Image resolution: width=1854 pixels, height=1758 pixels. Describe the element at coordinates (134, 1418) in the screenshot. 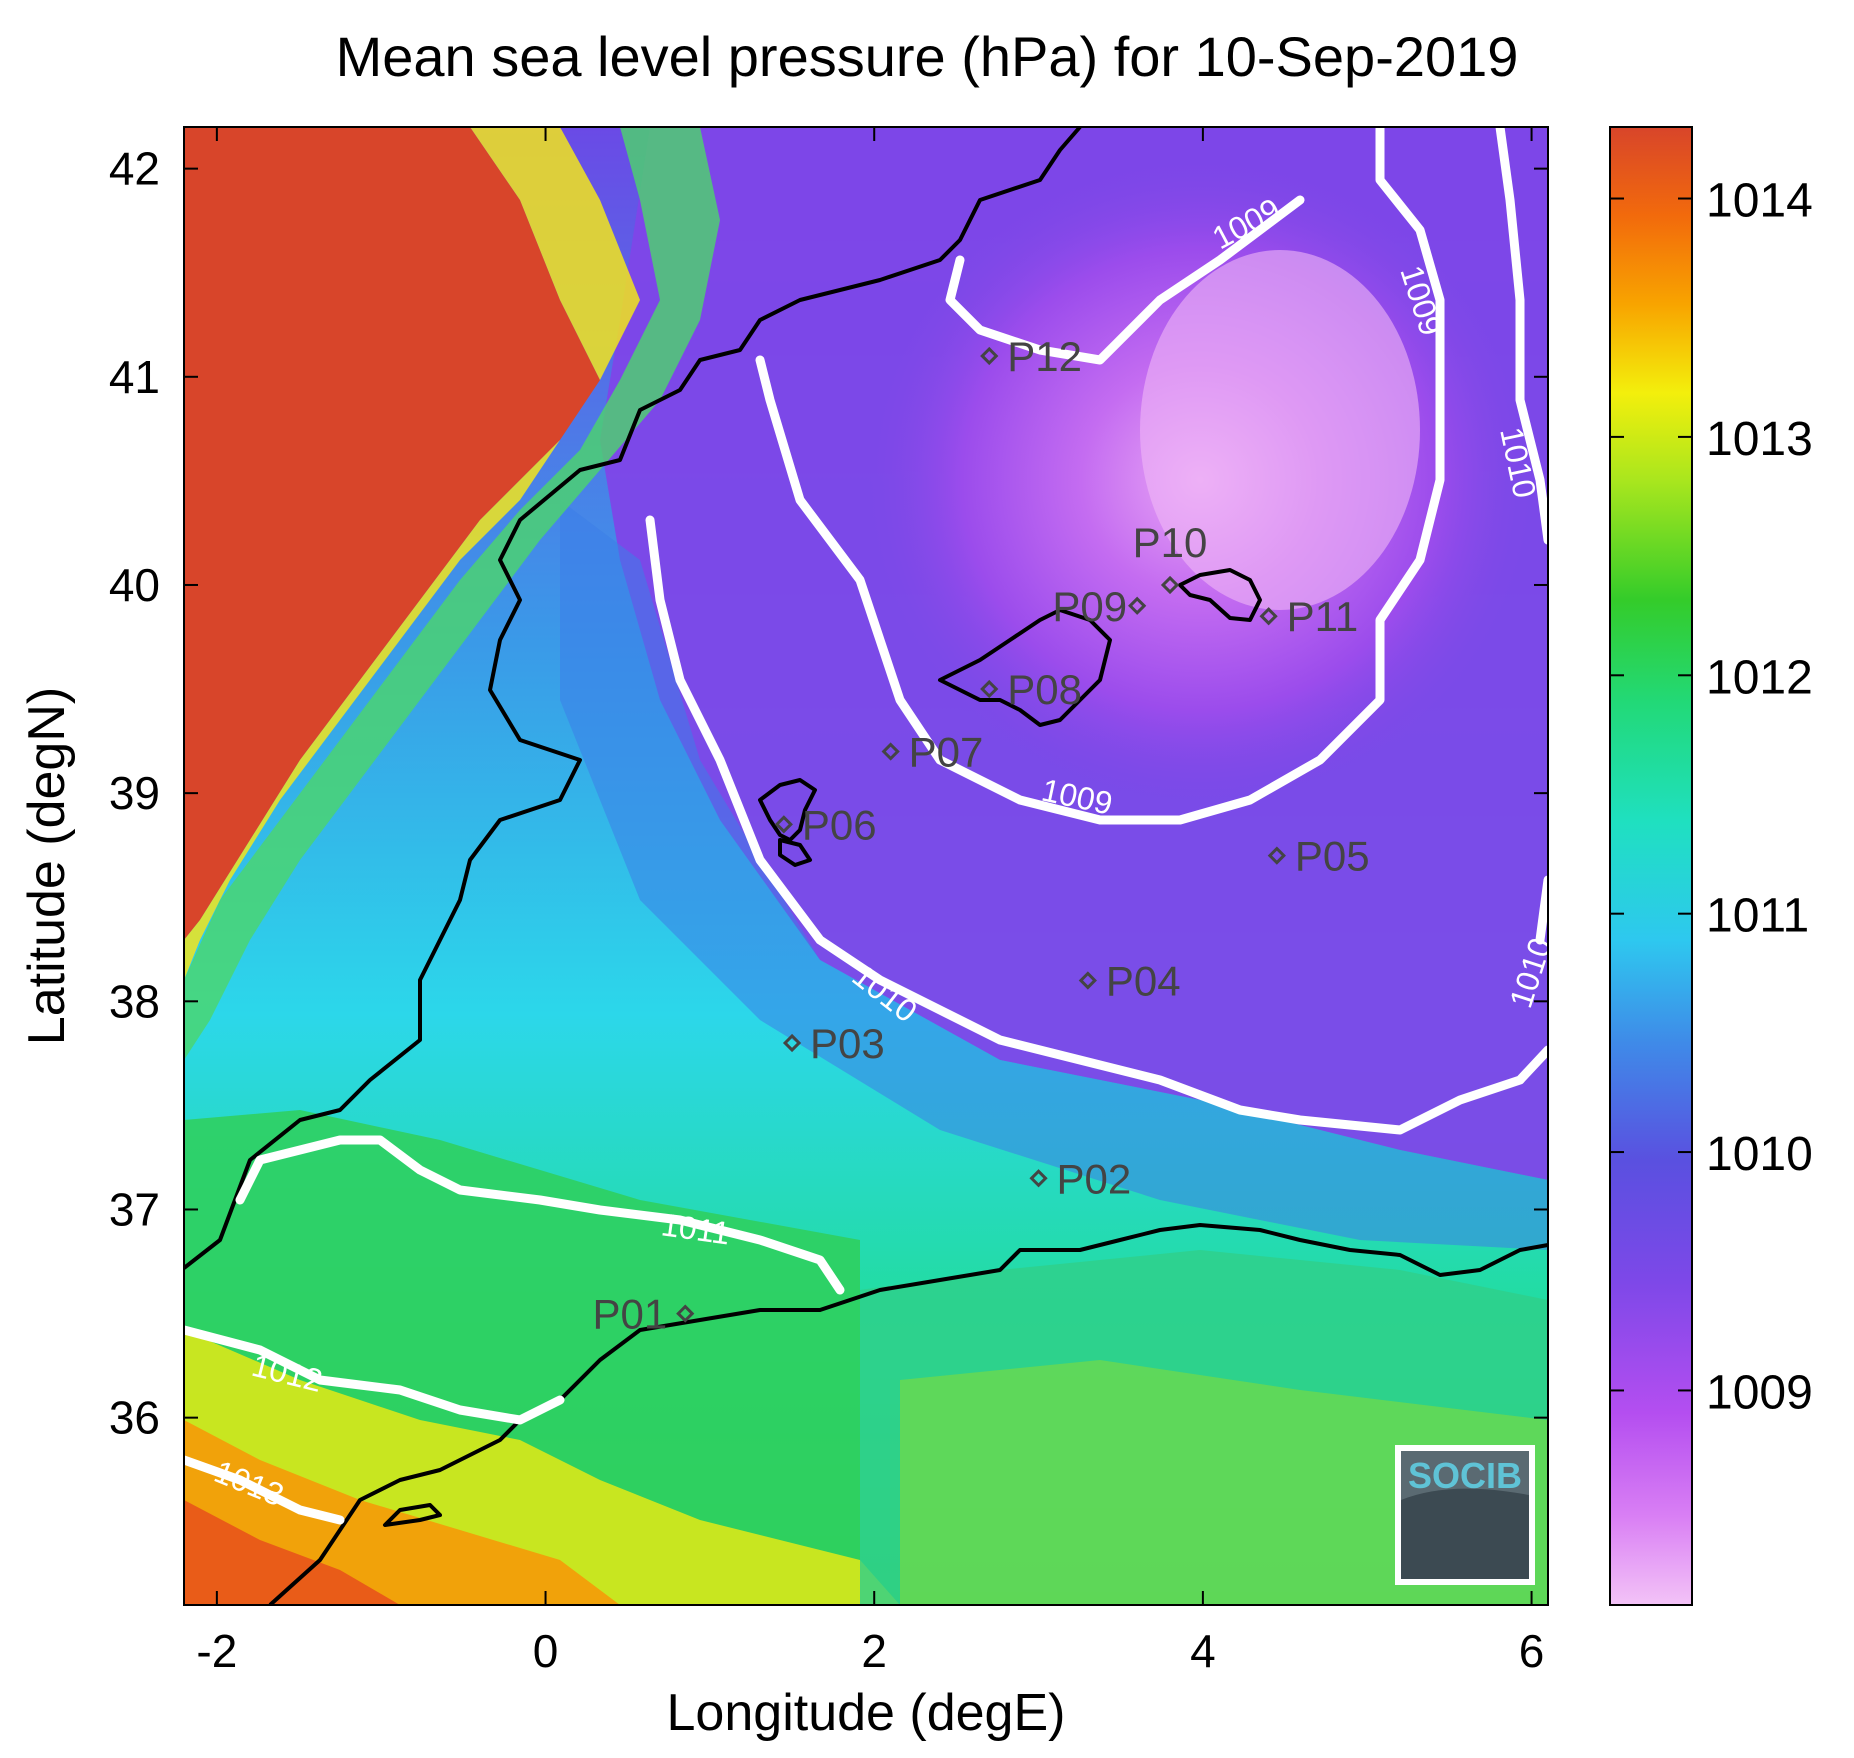

I see `y-tick-label: 36` at that location.